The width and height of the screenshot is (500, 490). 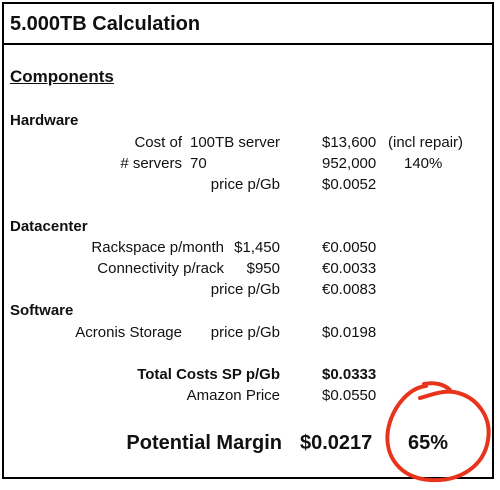 I want to click on potential-margin-label: Potential Margin, so click(x=204, y=443).